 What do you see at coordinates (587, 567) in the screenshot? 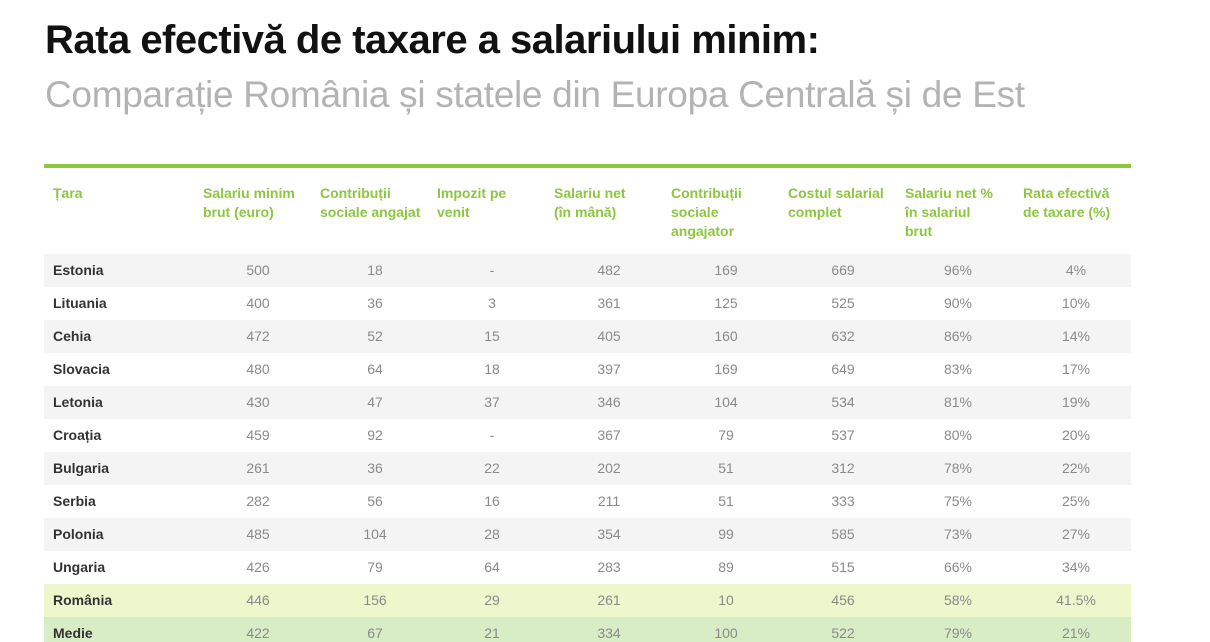
I see `table-row: Ungaria 426 79 64 283 89 515 66% 34%` at bounding box center [587, 567].